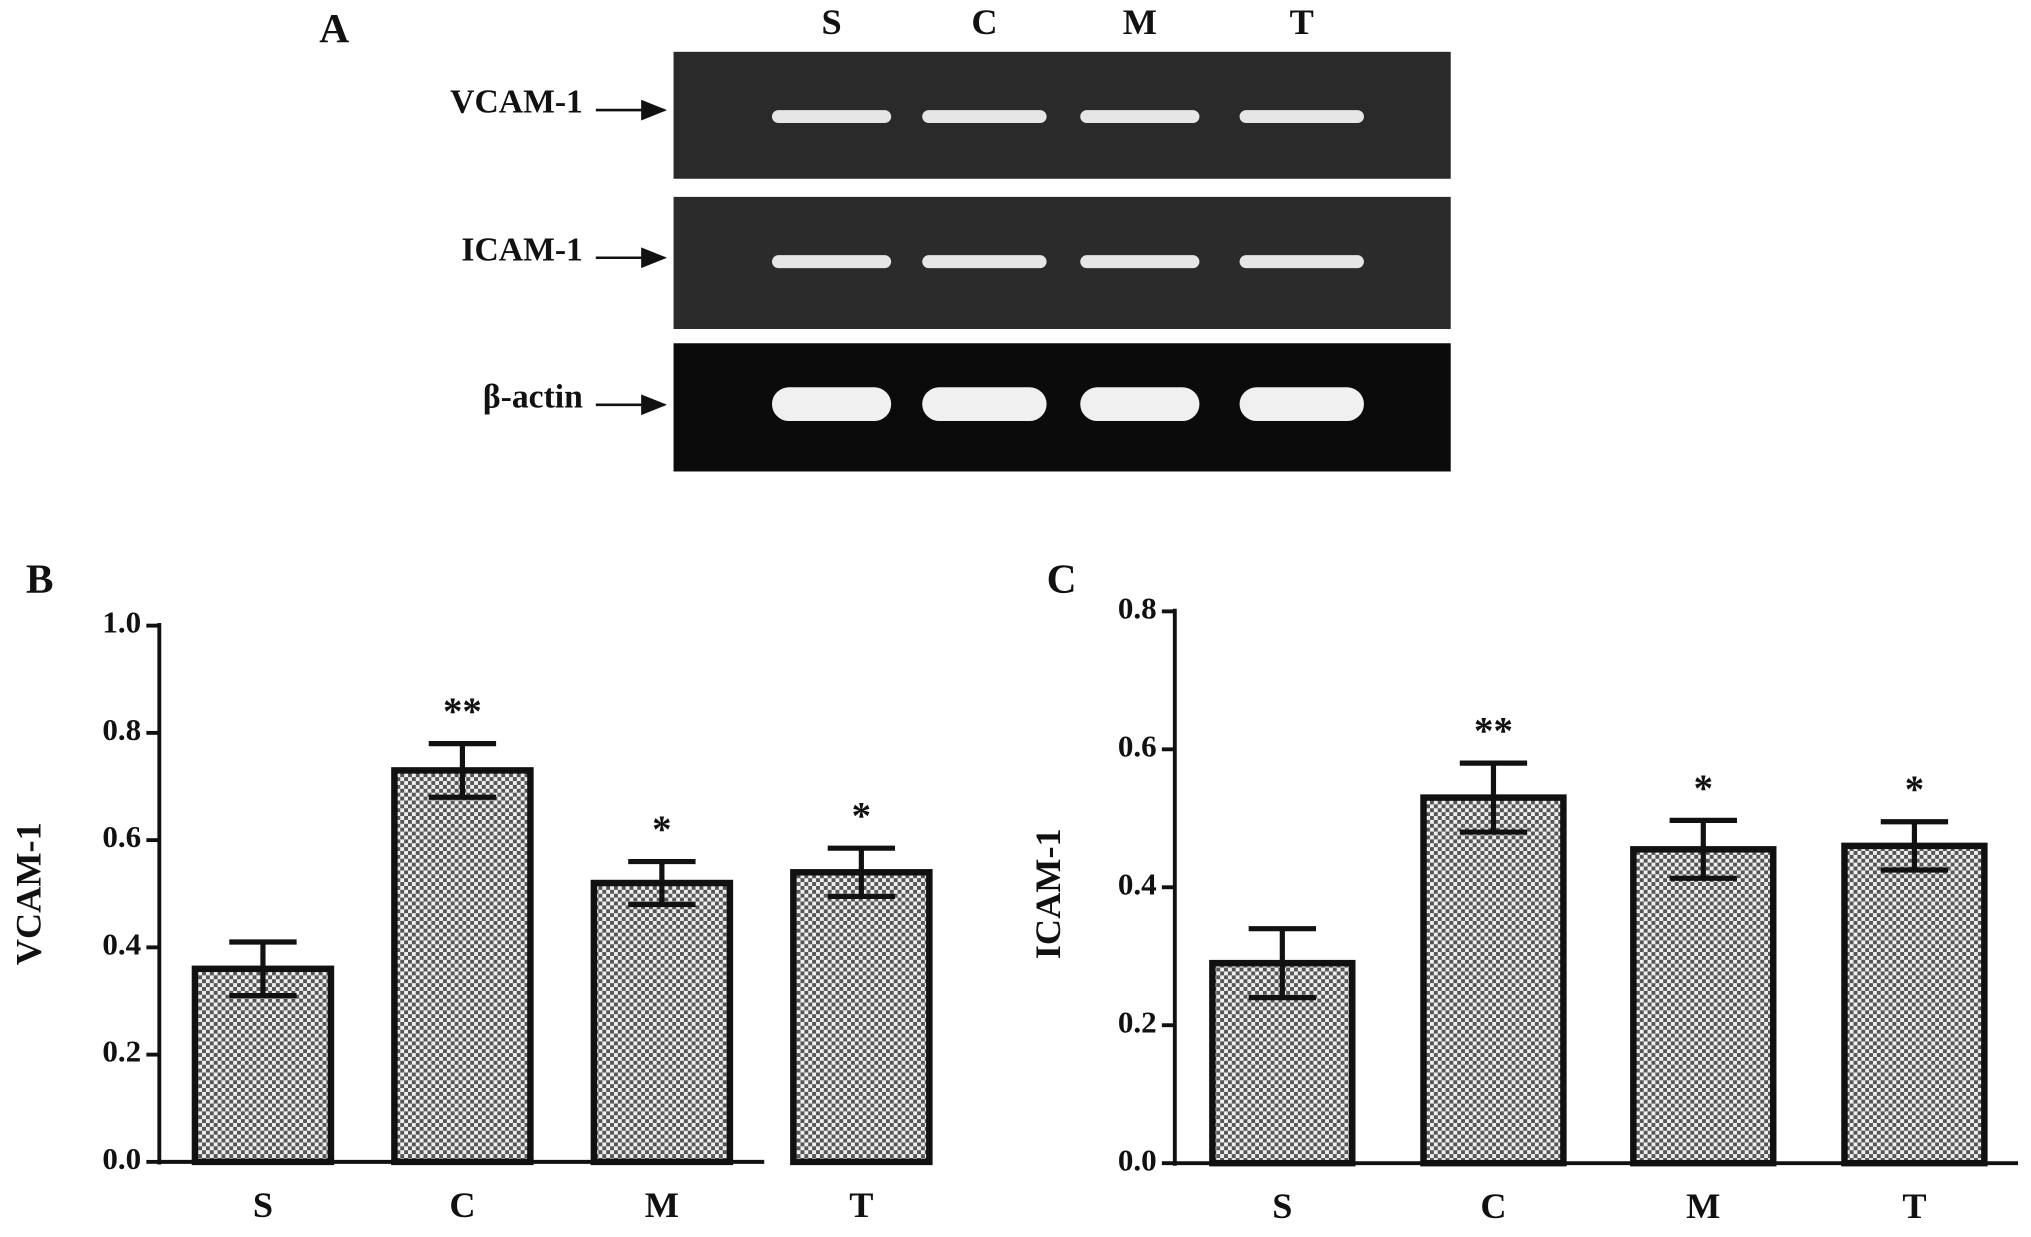 This screenshot has height=1237, width=2031. What do you see at coordinates (334, 28) in the screenshot?
I see `panel-label: A` at bounding box center [334, 28].